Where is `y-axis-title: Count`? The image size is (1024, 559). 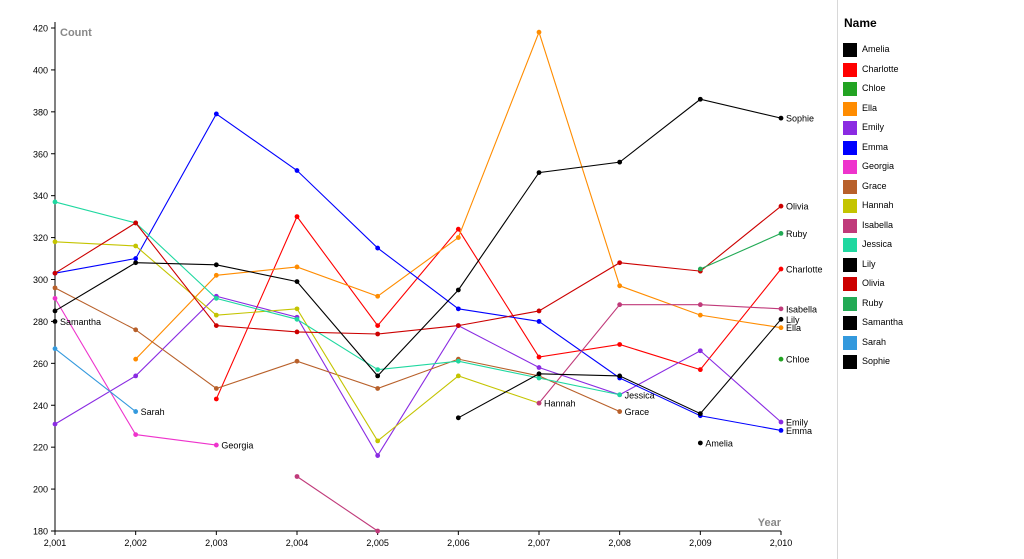
y-axis-title: Count is located at coordinates (76, 33).